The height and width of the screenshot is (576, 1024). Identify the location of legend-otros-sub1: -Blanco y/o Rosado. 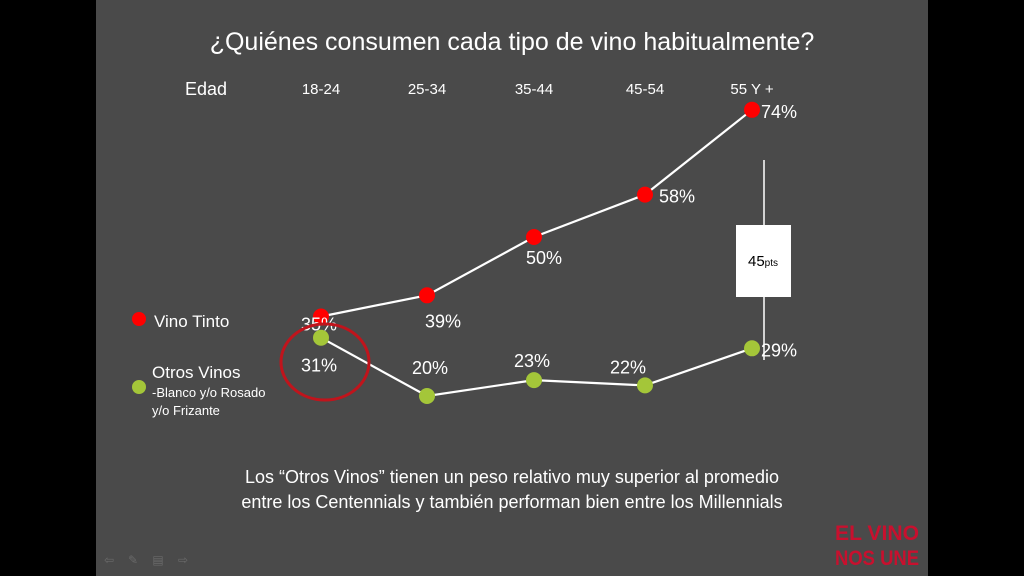
(208, 392).